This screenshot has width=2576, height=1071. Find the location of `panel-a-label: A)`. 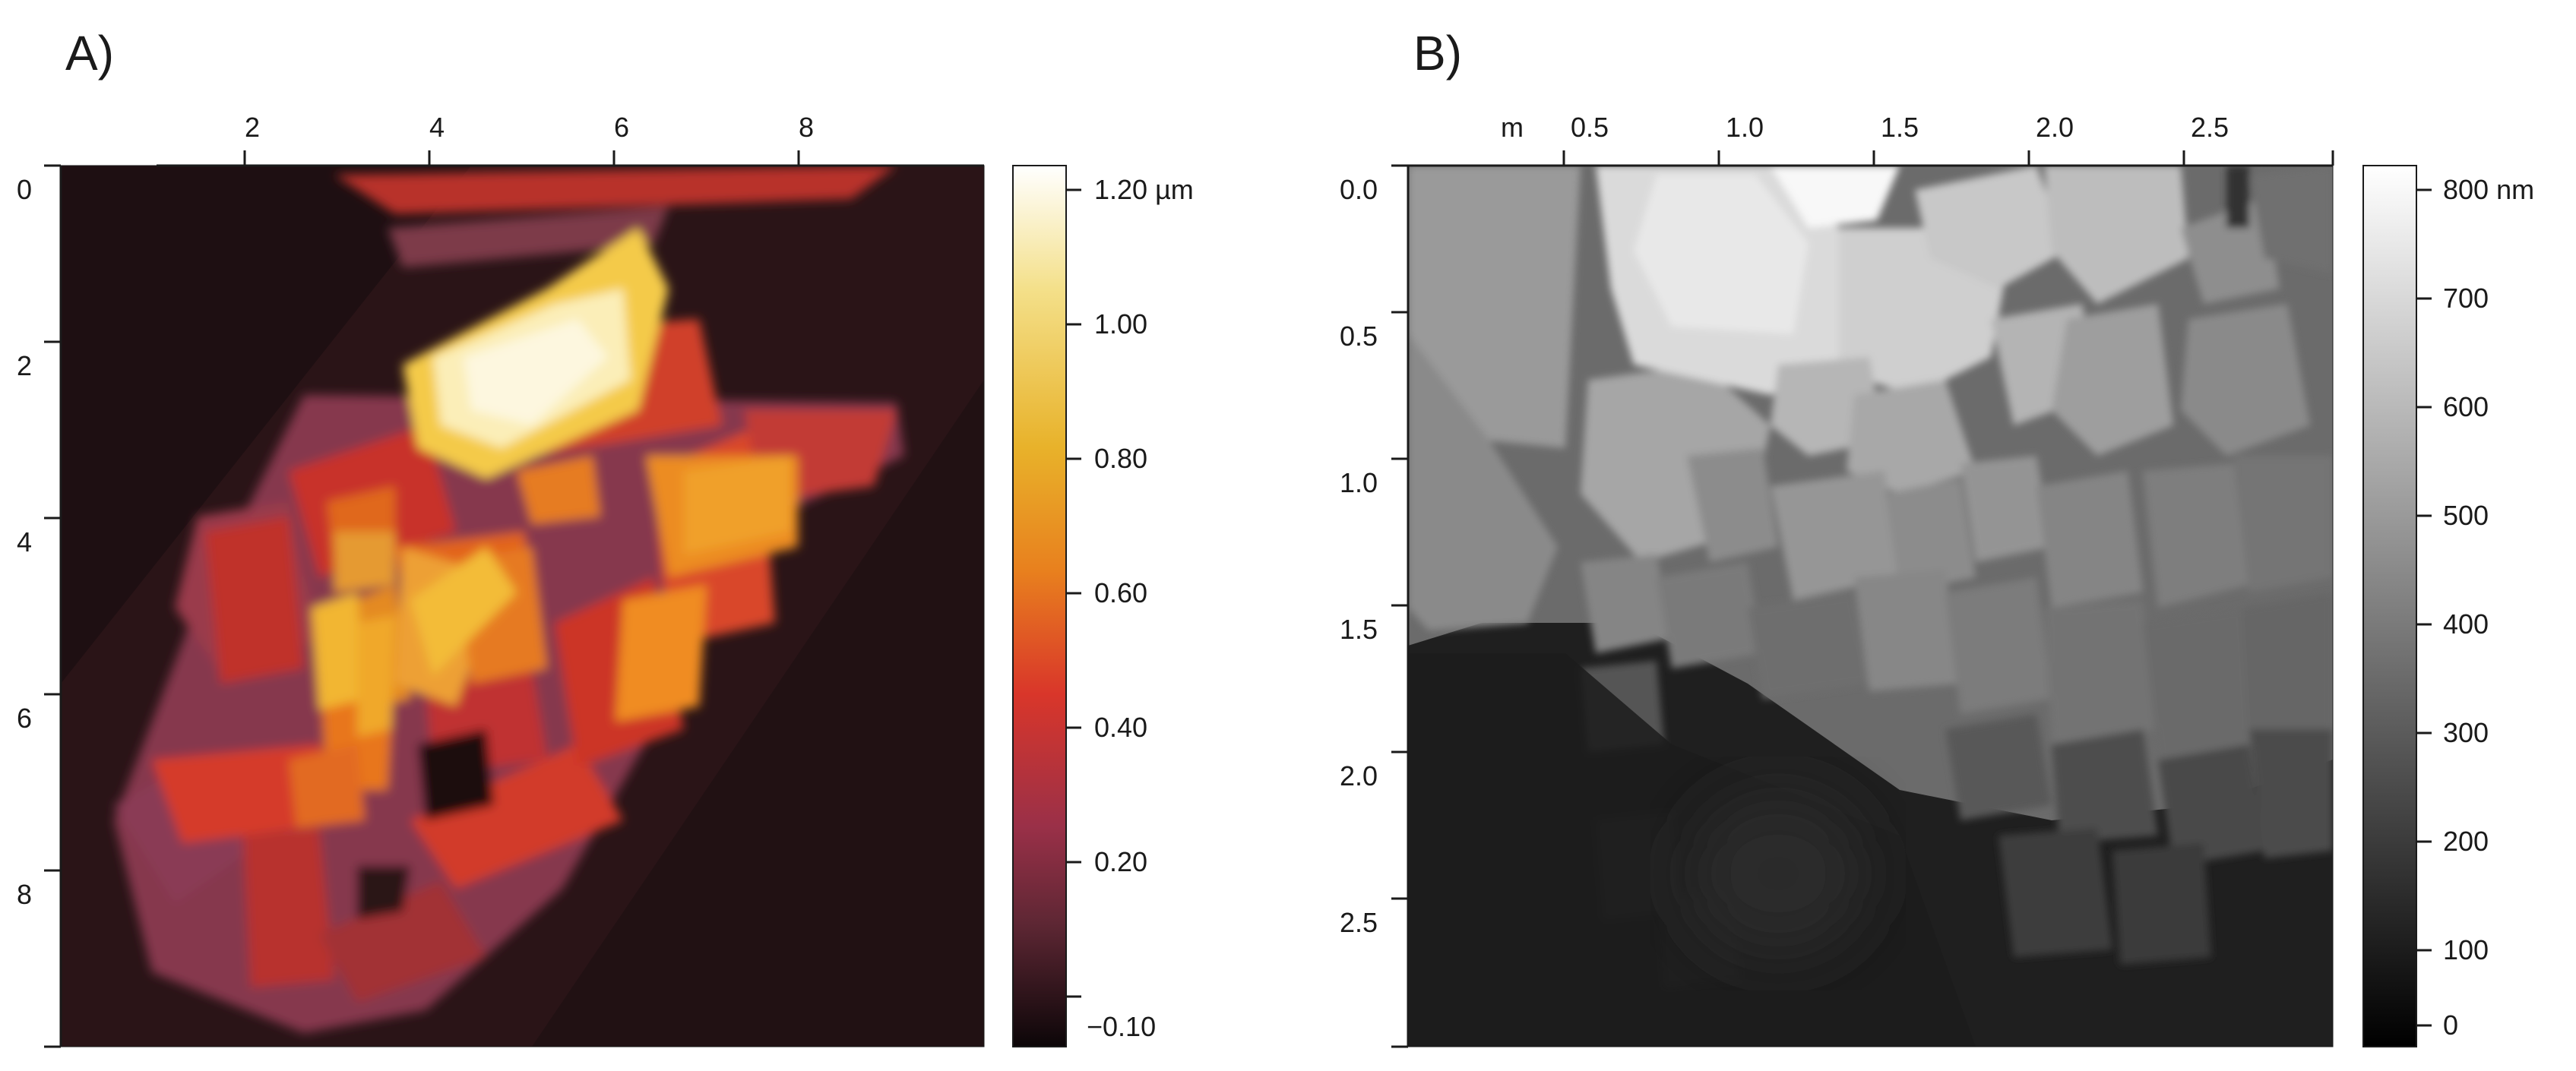

panel-a-label: A) is located at coordinates (89, 53).